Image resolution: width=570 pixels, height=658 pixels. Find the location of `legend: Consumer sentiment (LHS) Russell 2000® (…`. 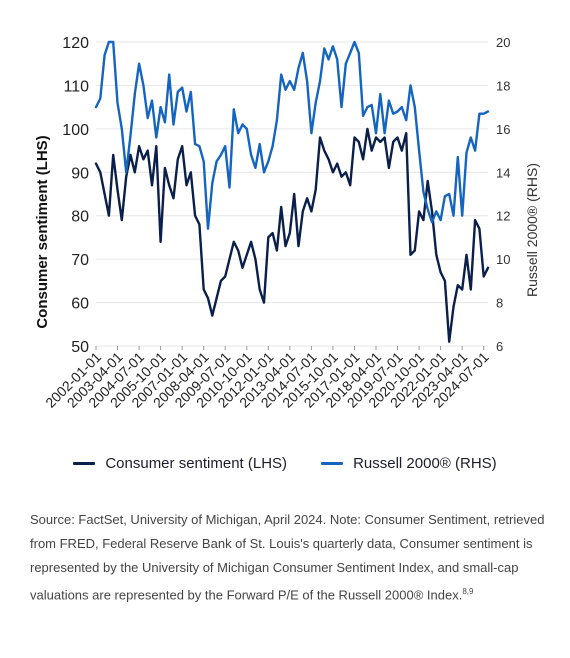

legend: Consumer sentiment (LHS) Russell 2000® (… is located at coordinates (285, 463).